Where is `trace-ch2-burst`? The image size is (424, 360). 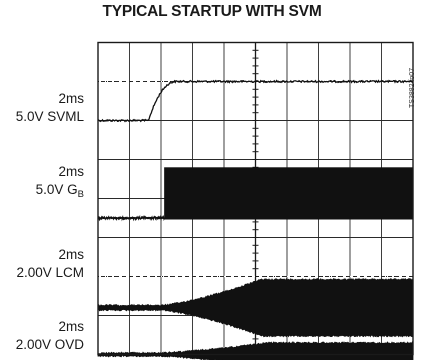
trace-ch2-burst is located at coordinates (288, 193).